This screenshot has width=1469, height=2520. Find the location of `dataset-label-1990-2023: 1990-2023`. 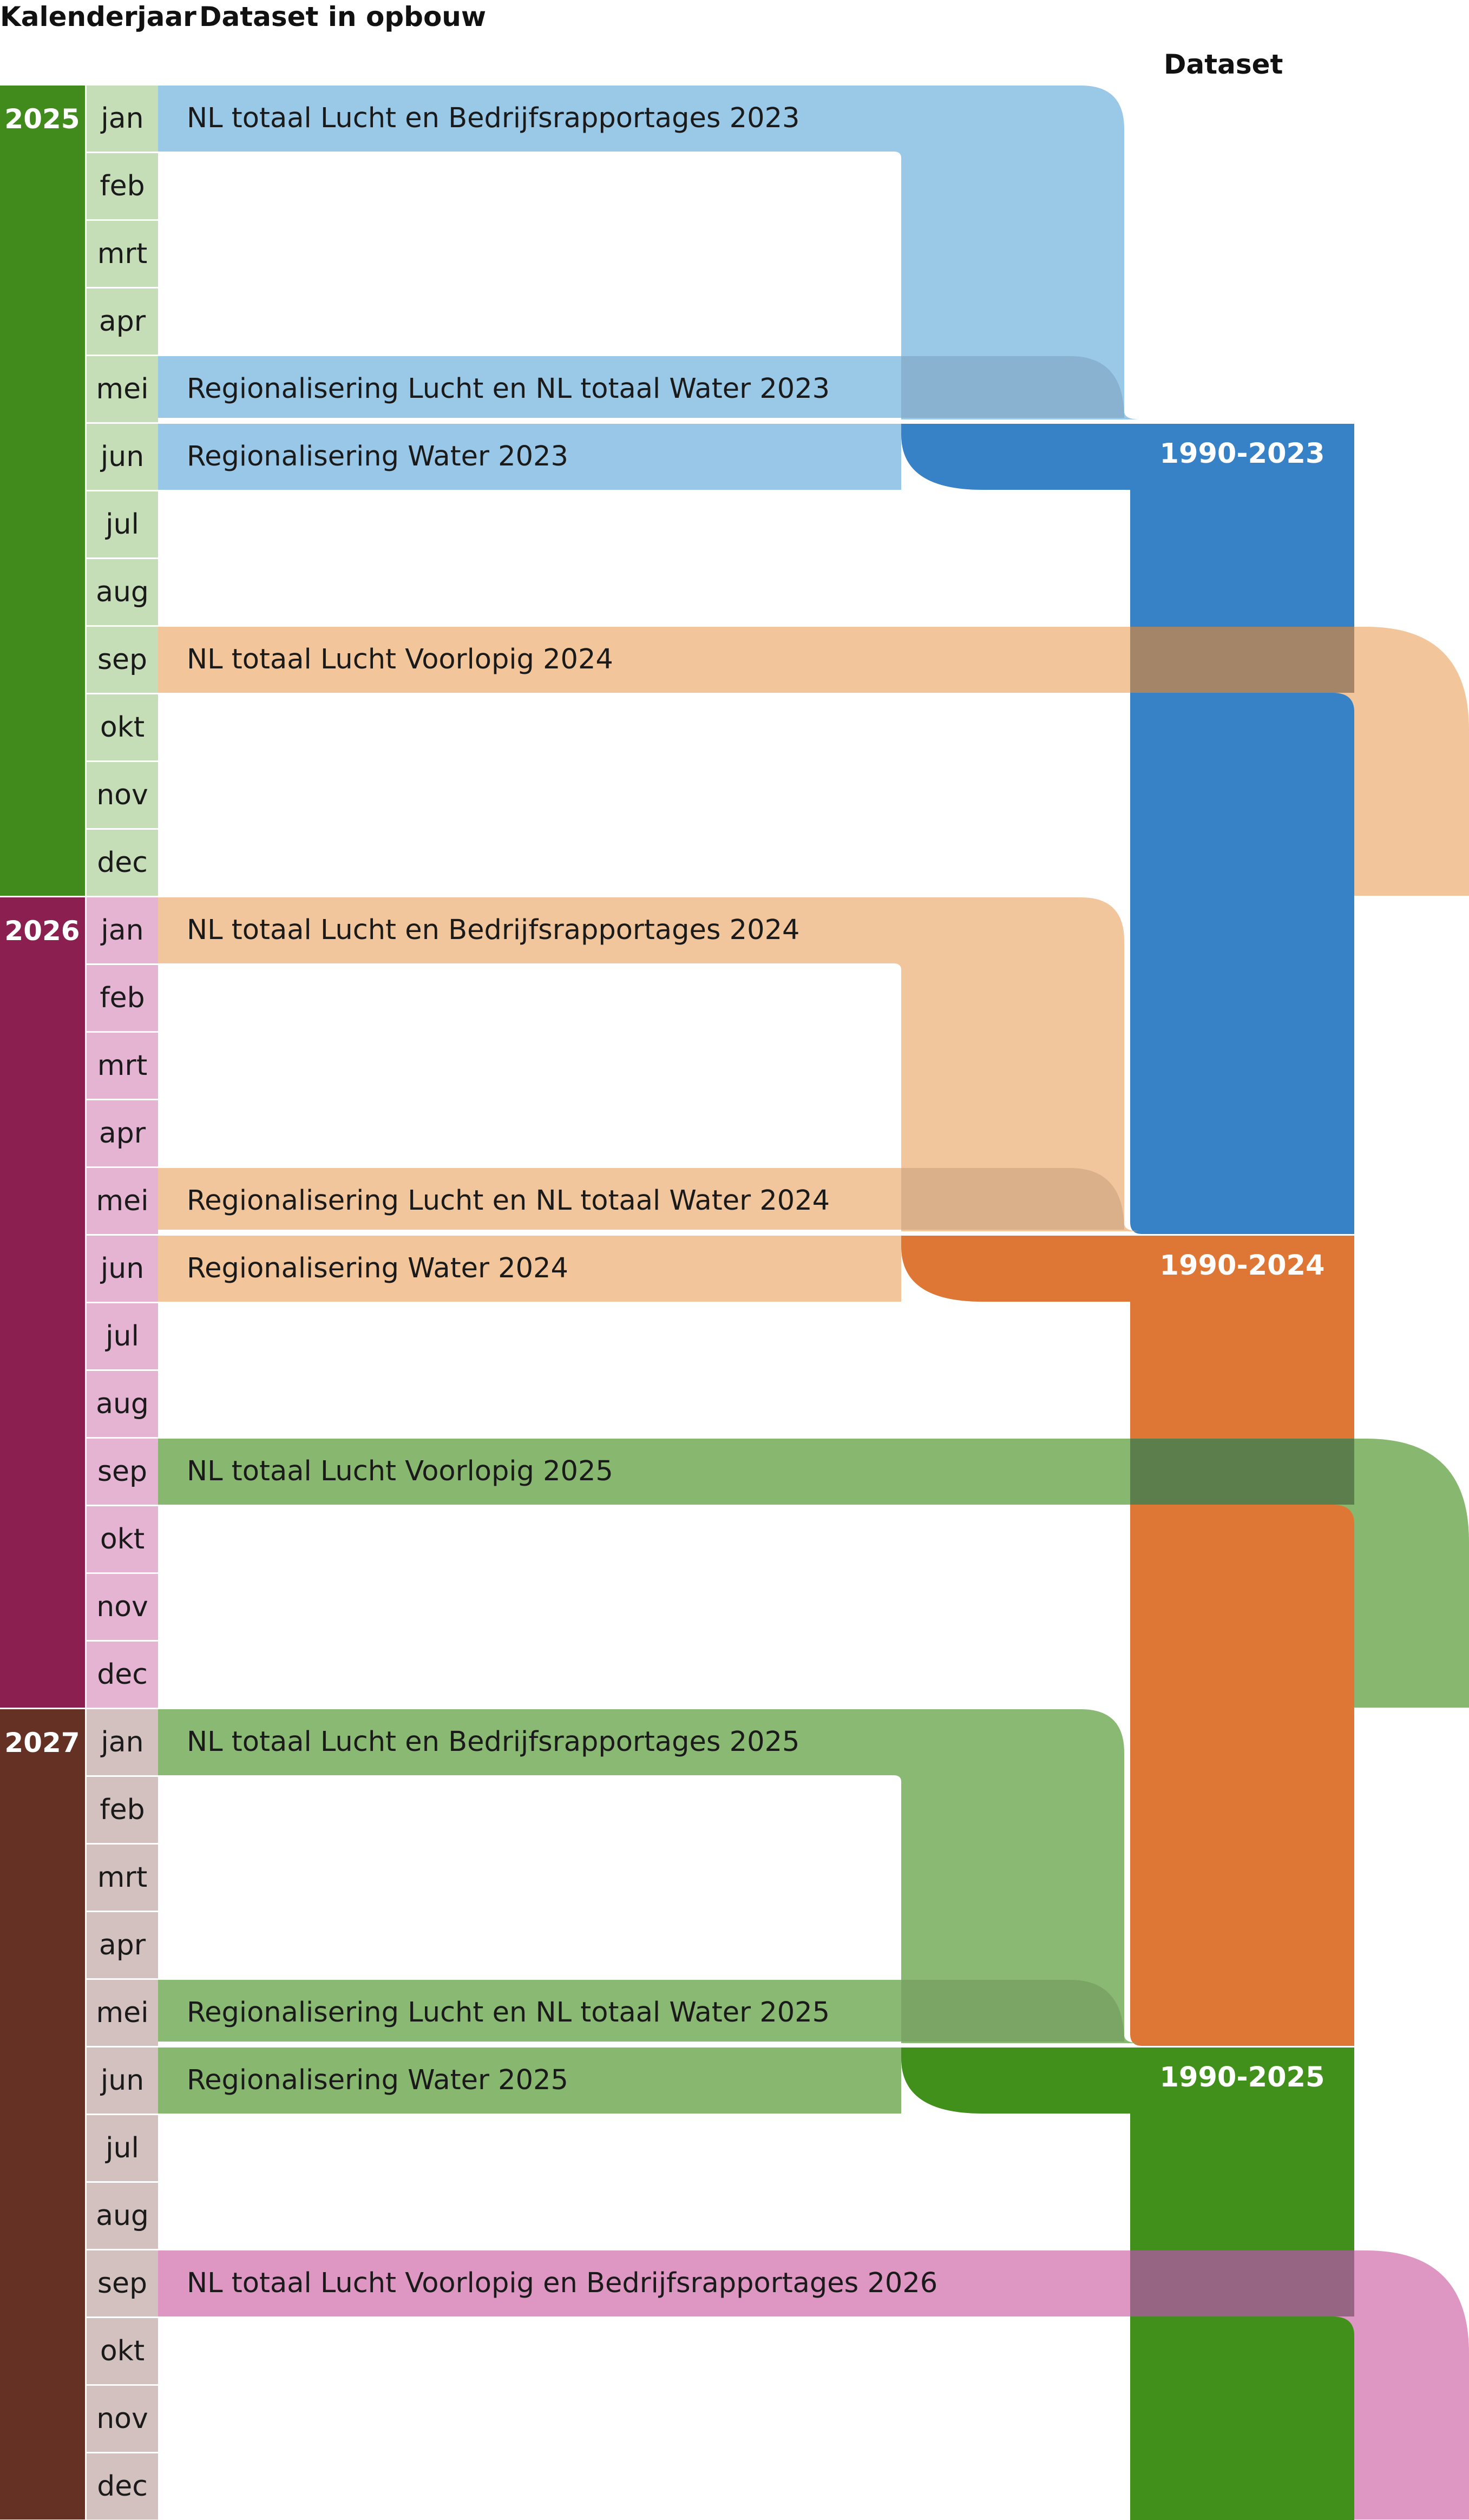

dataset-label-1990-2023: 1990-2023 is located at coordinates (1242, 454).